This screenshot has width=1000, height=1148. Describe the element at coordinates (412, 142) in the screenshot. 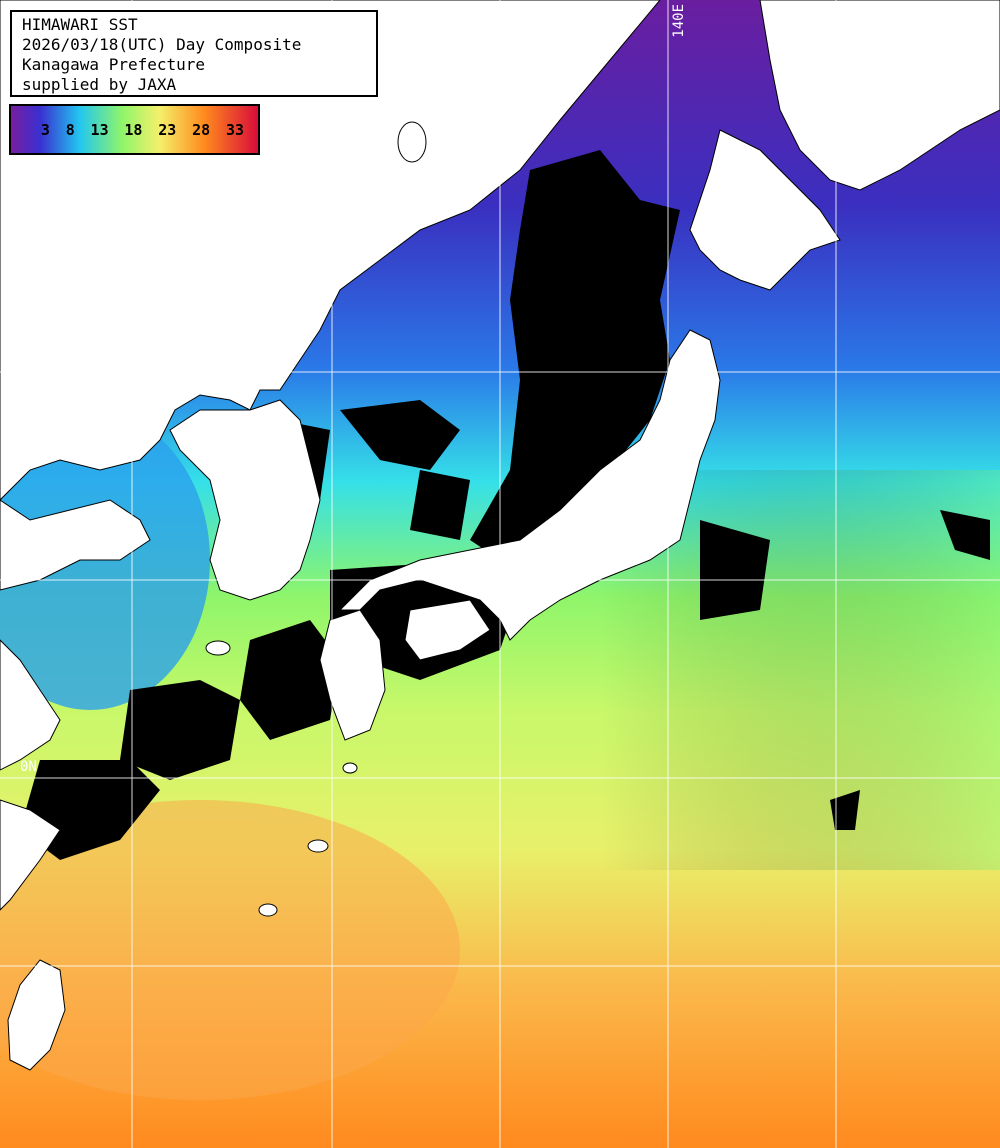

I see `sado-island` at that location.